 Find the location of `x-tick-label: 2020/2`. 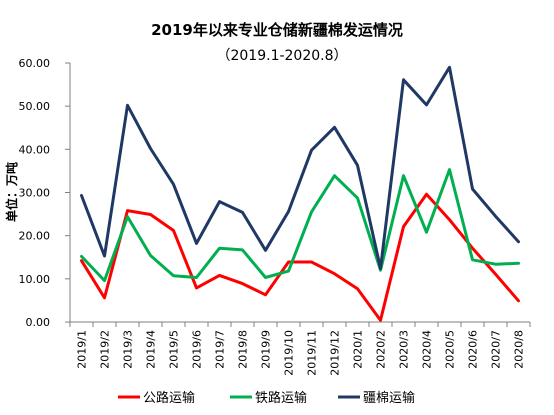

x-tick-label: 2020/2 is located at coordinates (381, 349).